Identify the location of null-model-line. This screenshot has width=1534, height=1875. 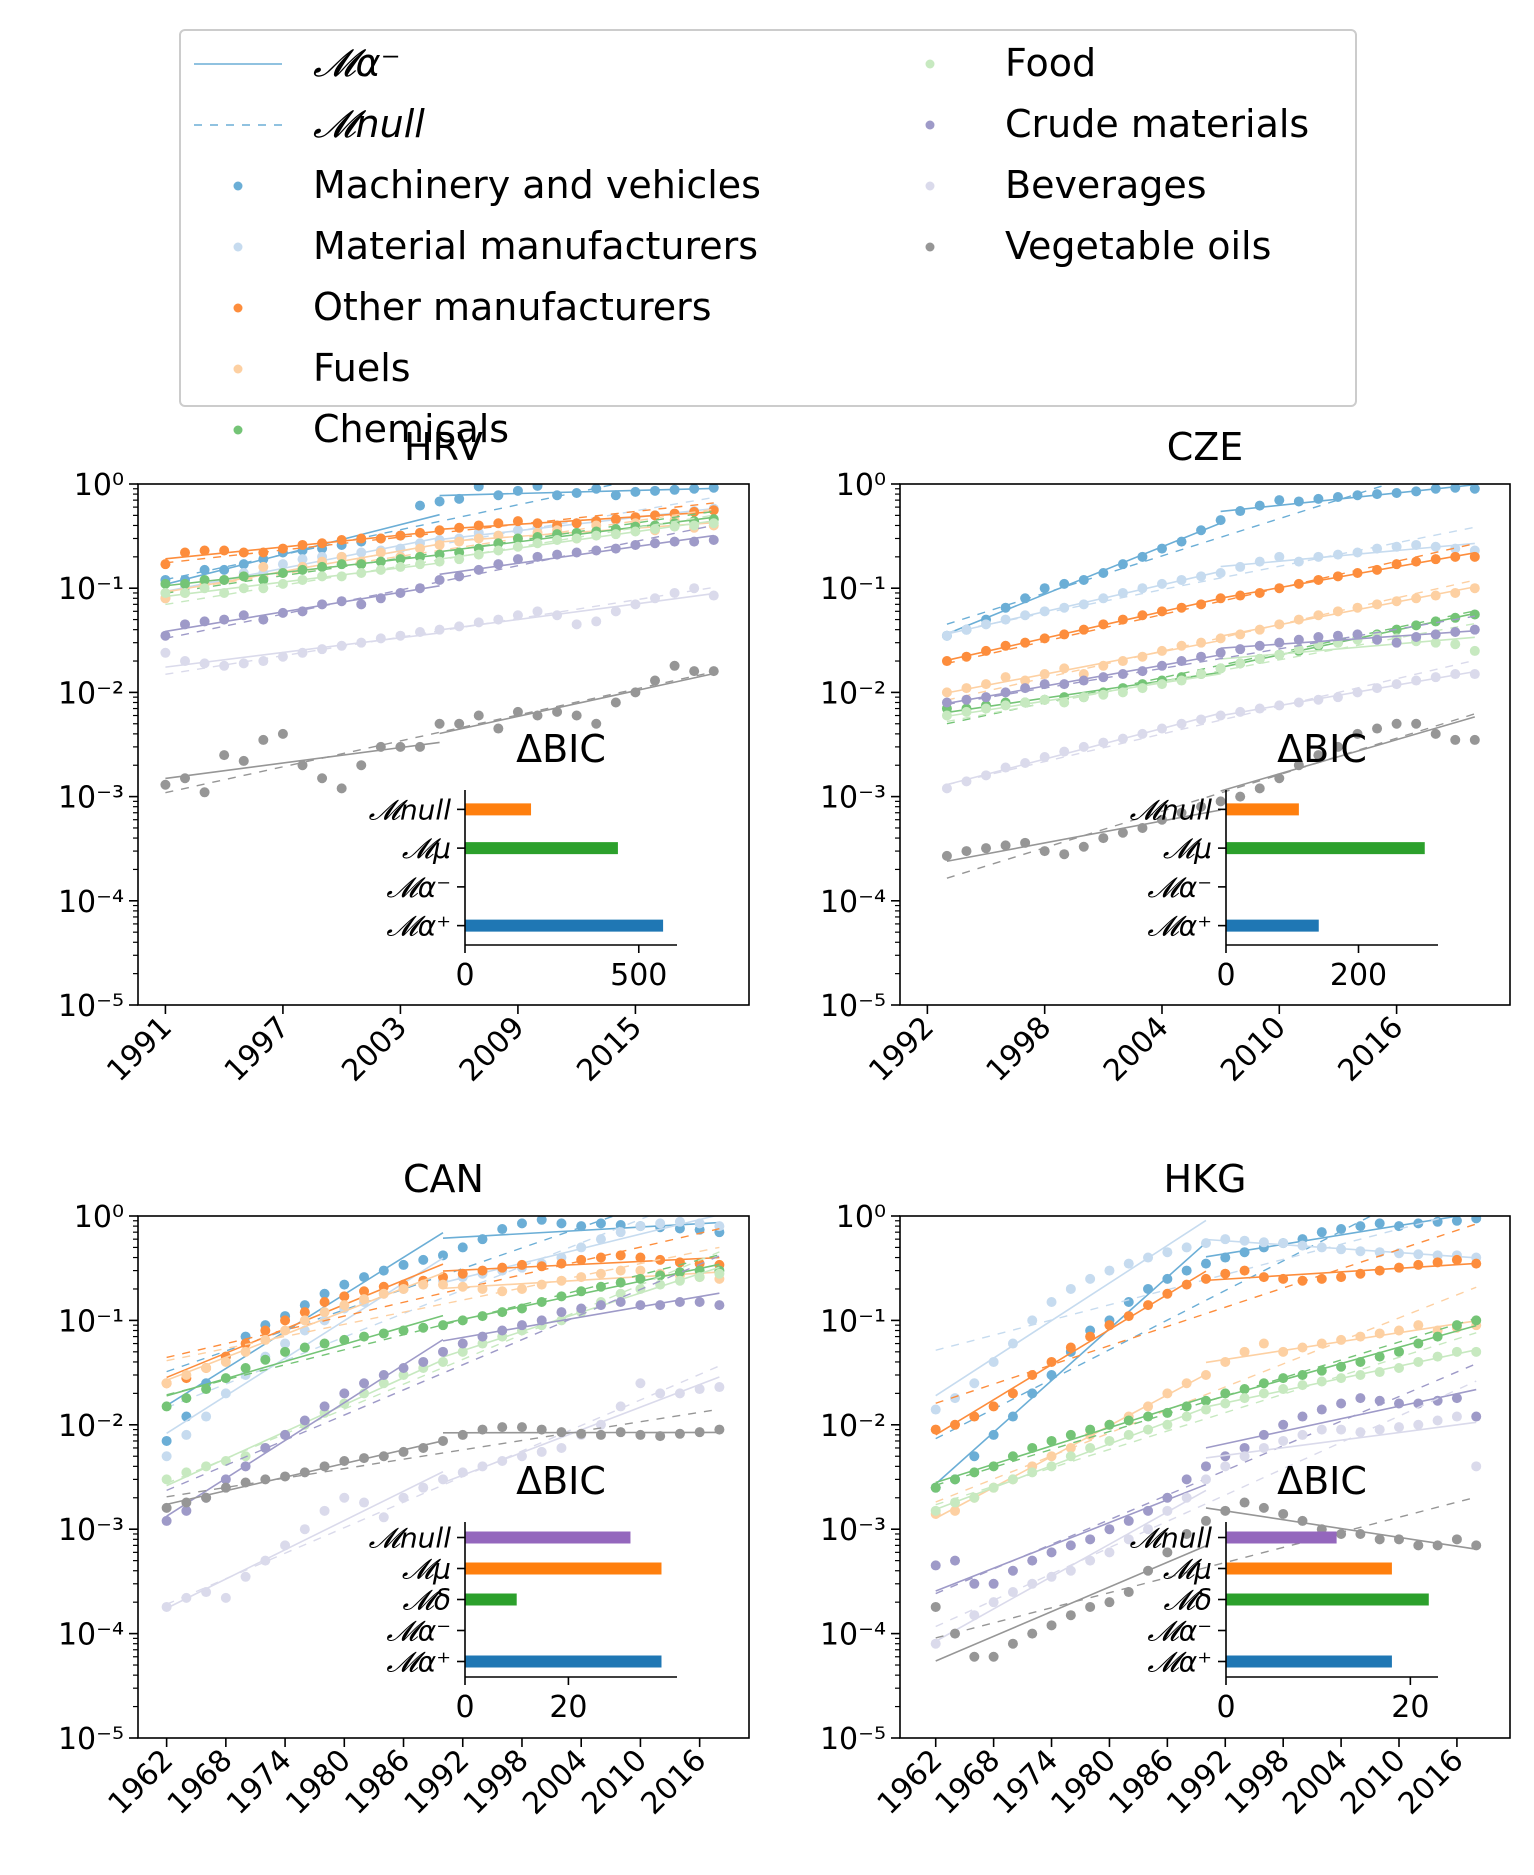
(443, 1368).